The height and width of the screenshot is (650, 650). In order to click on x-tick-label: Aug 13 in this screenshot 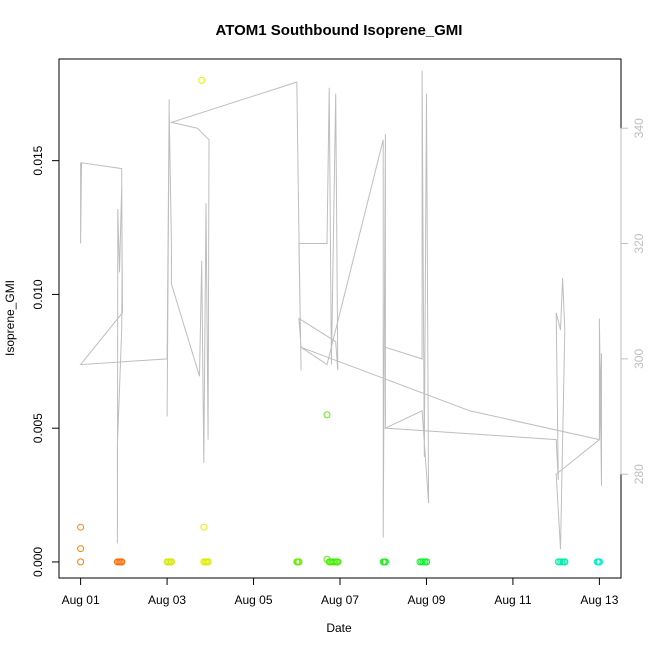, I will do `click(599, 600)`.